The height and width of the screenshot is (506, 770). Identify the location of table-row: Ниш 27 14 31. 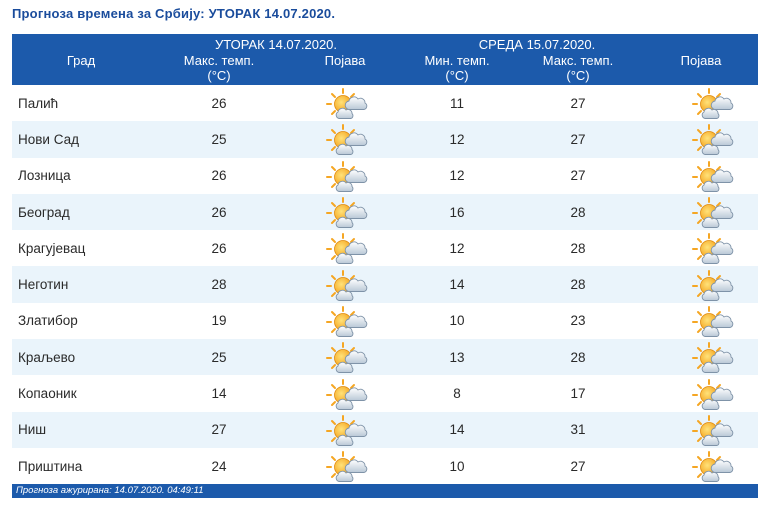
(385, 429).